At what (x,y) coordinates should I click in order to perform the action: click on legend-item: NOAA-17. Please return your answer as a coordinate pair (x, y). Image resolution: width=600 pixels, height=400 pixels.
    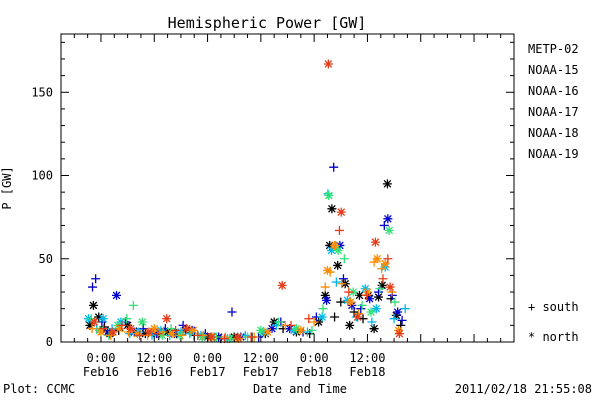
    Looking at the image, I should click on (553, 112).